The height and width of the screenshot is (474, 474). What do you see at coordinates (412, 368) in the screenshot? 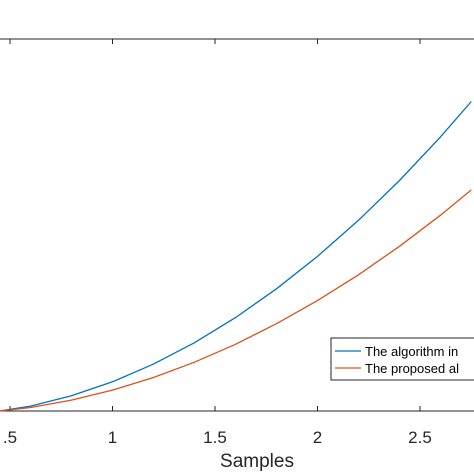
I see `legend-label-2: The proposed al` at bounding box center [412, 368].